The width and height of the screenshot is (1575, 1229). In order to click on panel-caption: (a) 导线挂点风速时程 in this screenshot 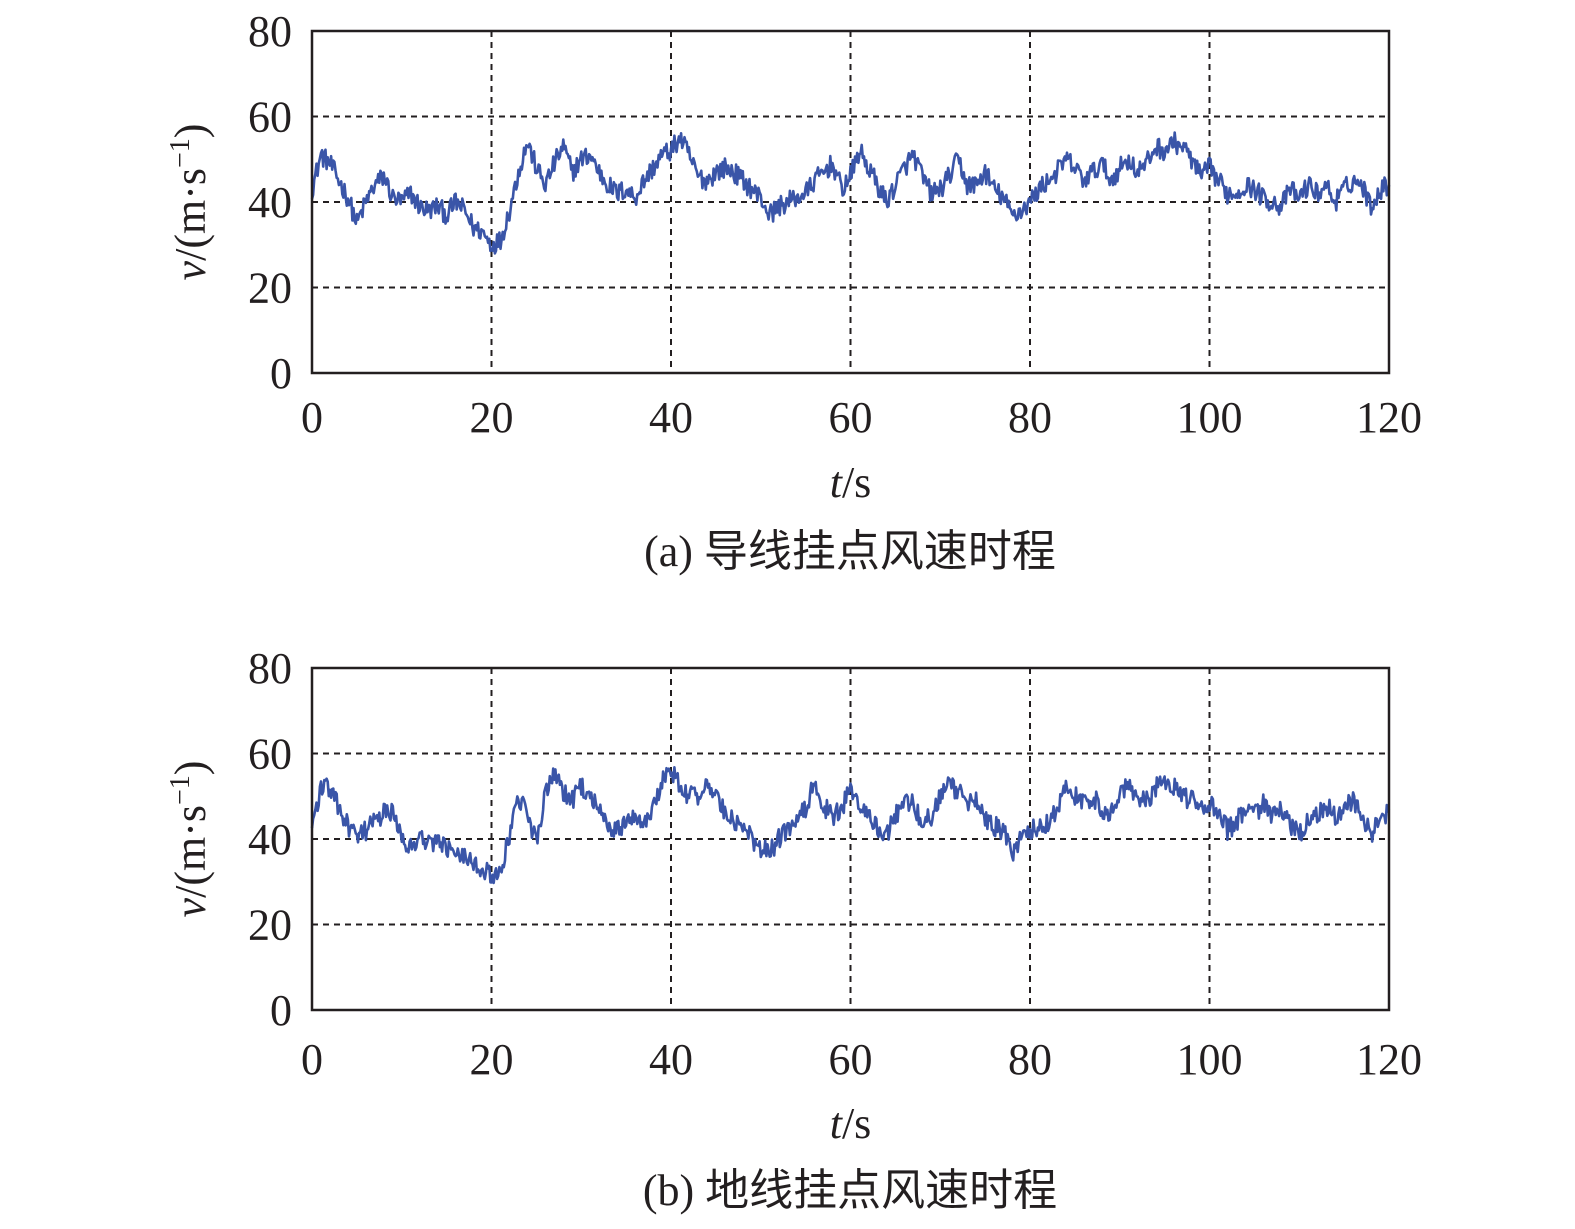, I will do `click(850, 551)`.